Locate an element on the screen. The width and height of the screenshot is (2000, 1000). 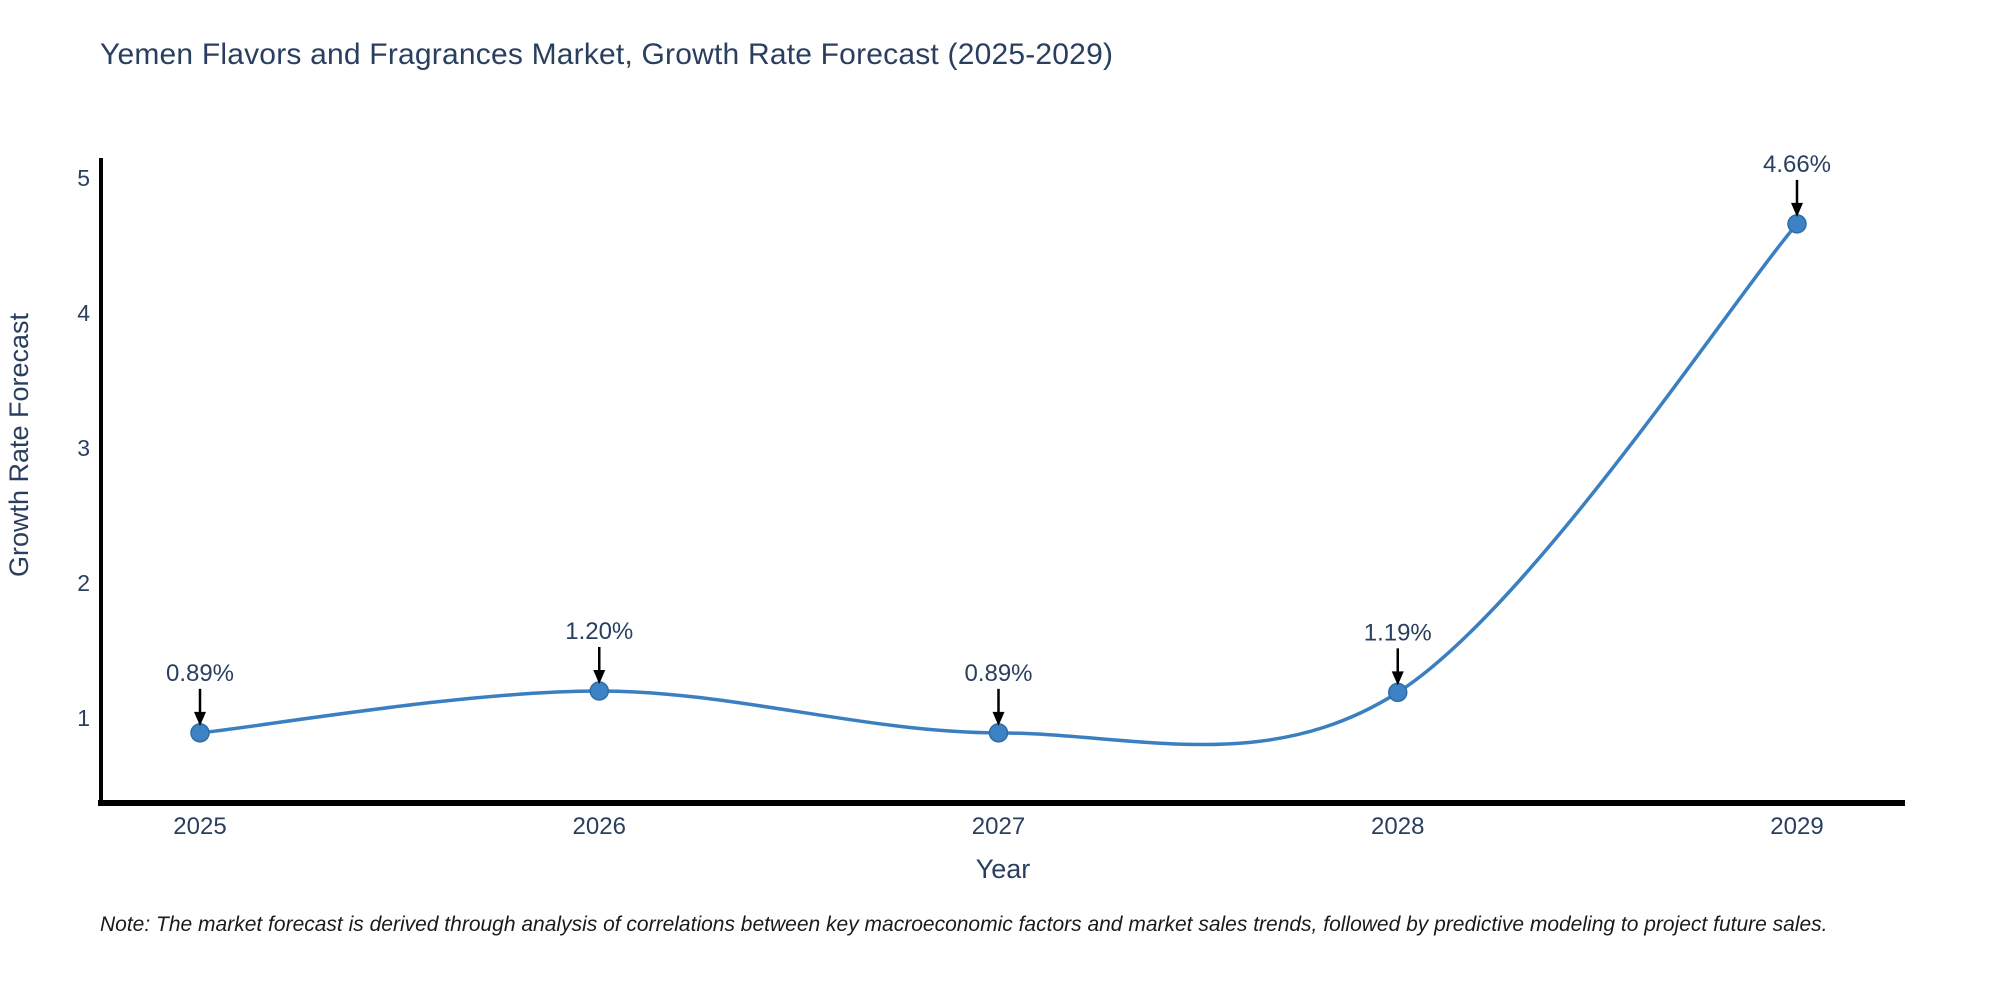
y-tick-label: 2 is located at coordinates (83, 583).